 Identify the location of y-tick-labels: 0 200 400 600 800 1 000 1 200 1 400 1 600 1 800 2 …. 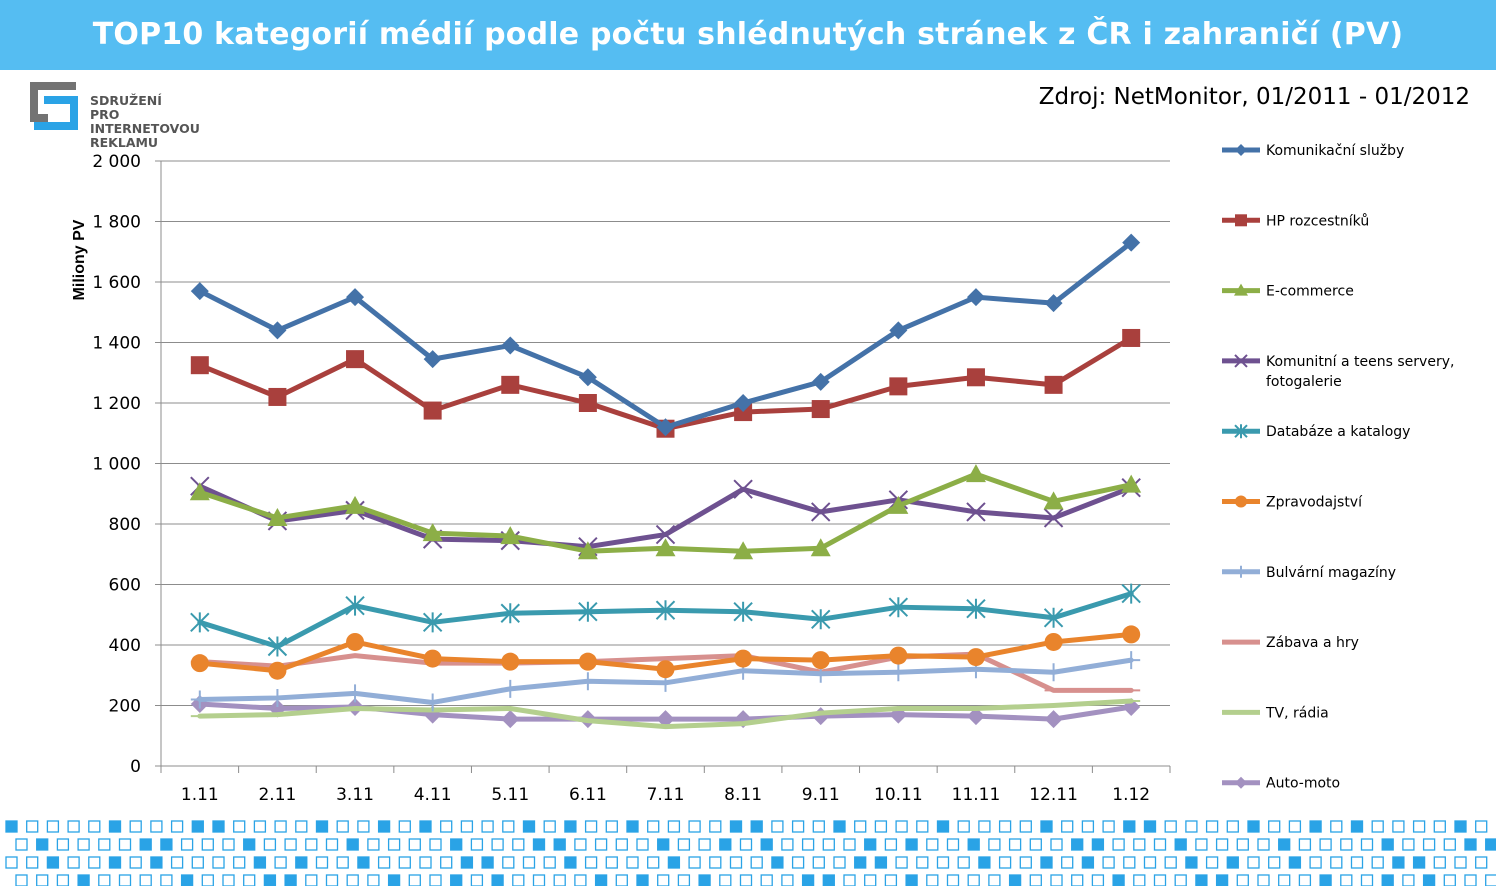
(116, 464).